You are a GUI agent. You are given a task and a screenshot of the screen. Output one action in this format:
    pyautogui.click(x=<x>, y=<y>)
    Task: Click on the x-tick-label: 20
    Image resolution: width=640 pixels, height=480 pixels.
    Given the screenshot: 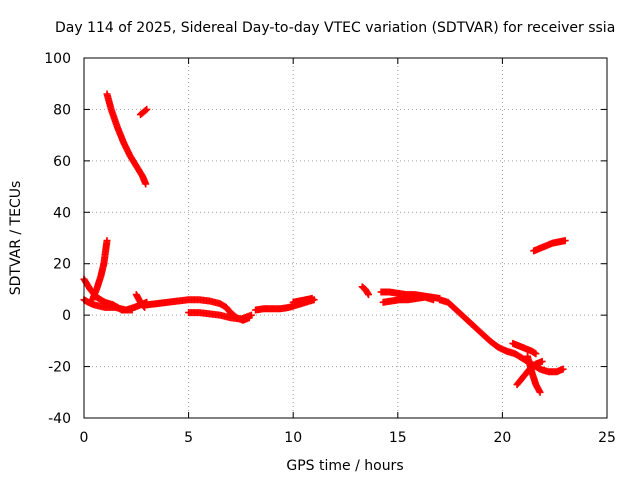 What is the action you would take?
    pyautogui.click(x=502, y=438)
    